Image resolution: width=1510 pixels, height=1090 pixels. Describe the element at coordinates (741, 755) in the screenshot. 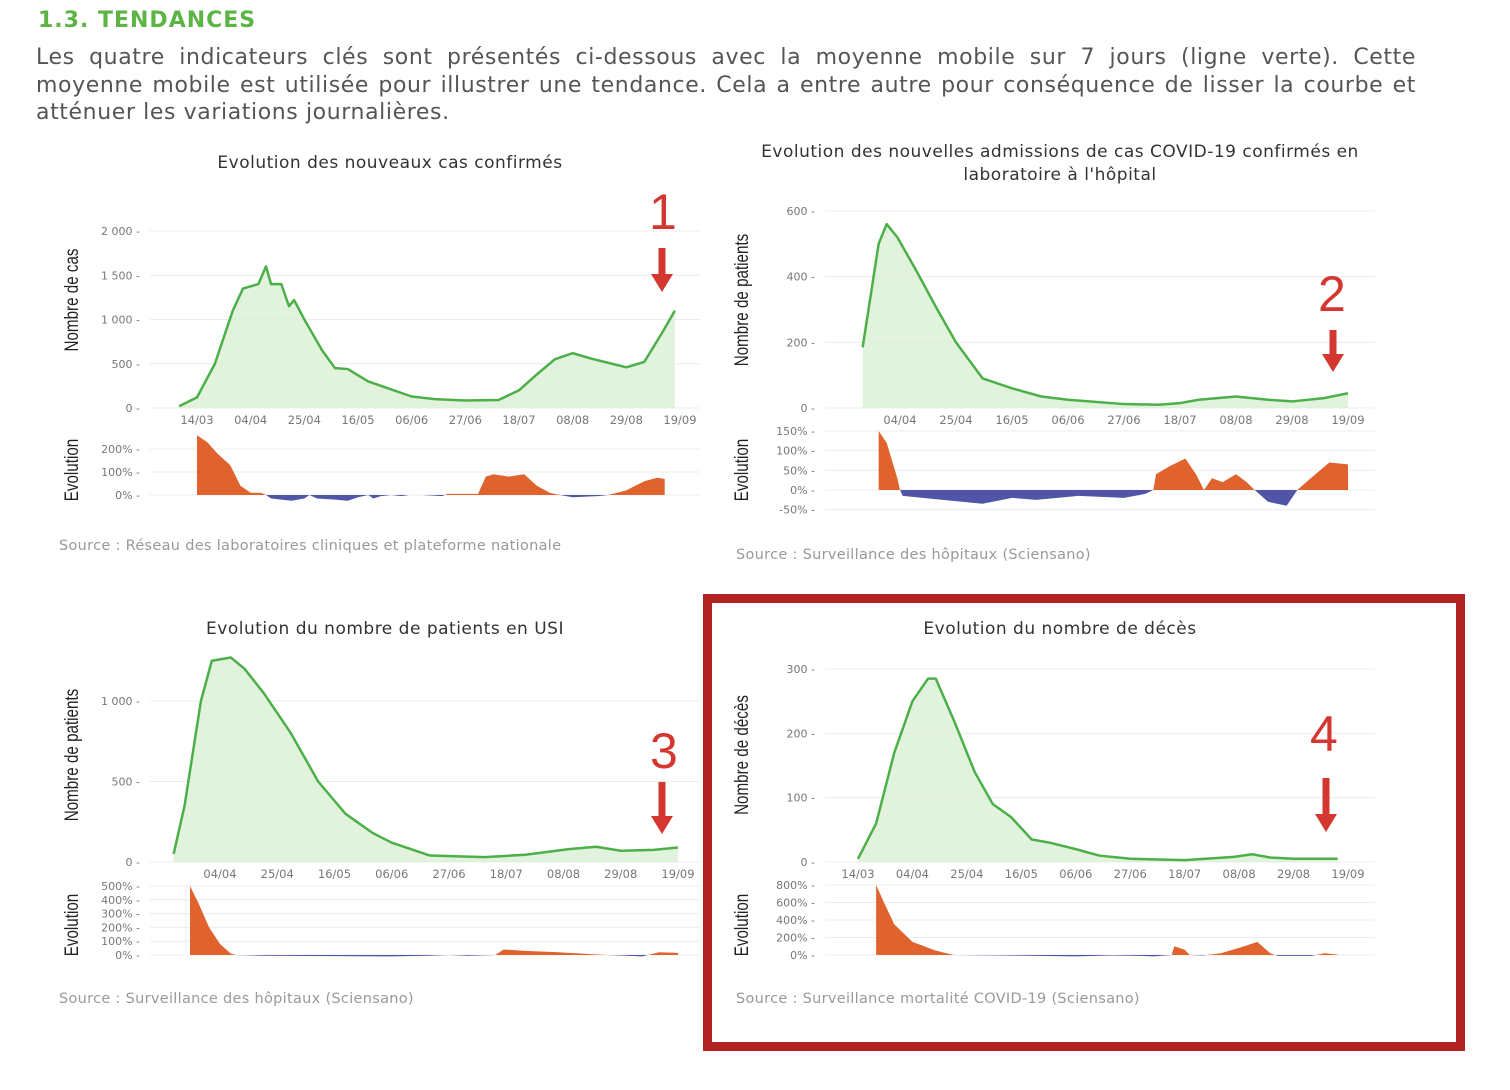

I see `y-axis-label: Nombre de décès` at that location.